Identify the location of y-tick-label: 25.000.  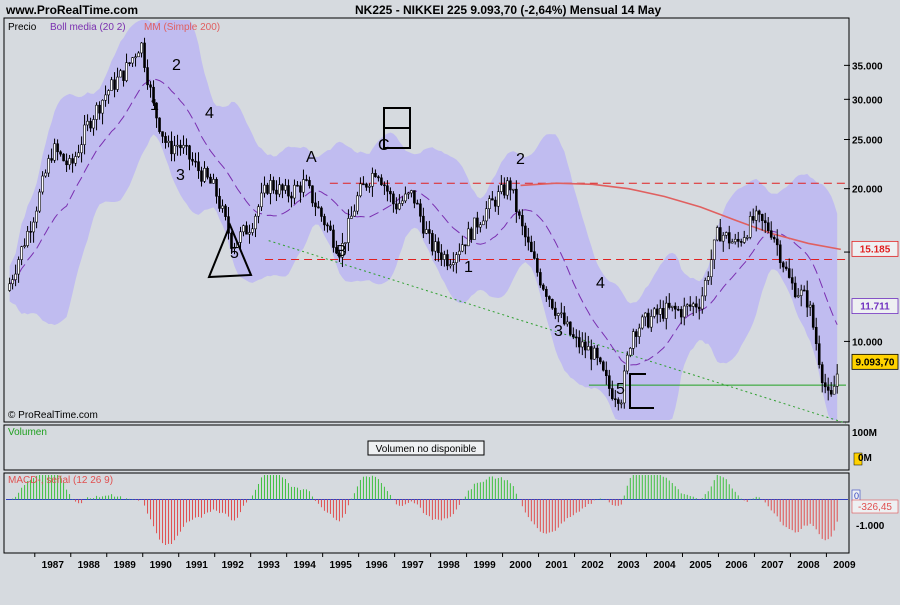
(867, 141).